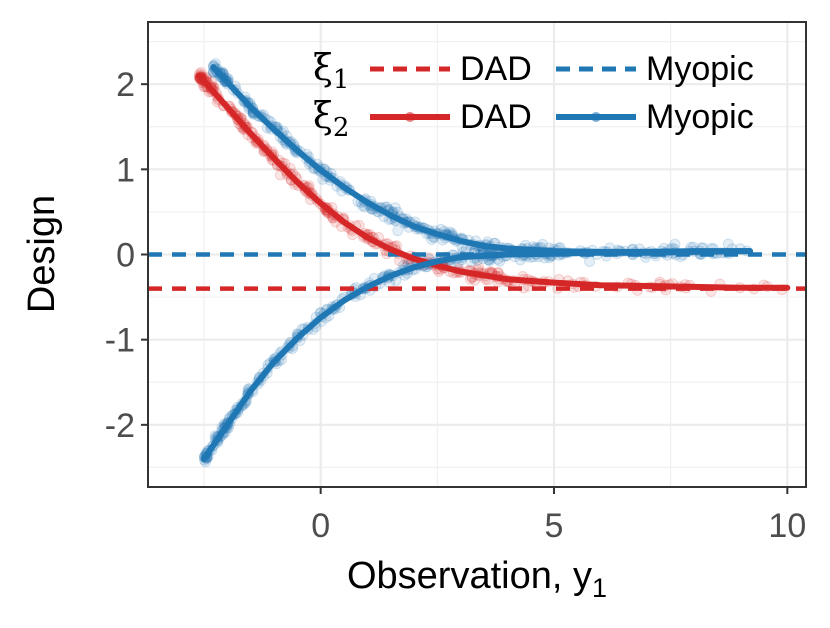 The image size is (830, 628). What do you see at coordinates (496, 69) in the screenshot?
I see `legend-label-xi1-dad: DAD` at bounding box center [496, 69].